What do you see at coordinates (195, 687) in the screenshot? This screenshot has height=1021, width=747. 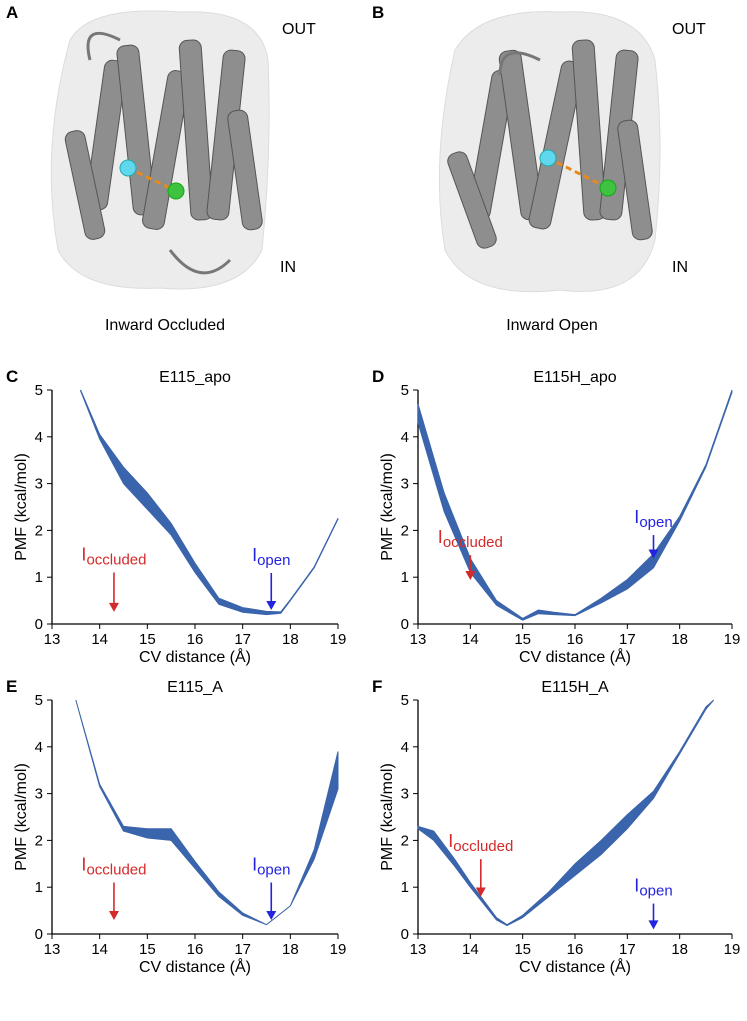 I see `chart-title: E115_A` at bounding box center [195, 687].